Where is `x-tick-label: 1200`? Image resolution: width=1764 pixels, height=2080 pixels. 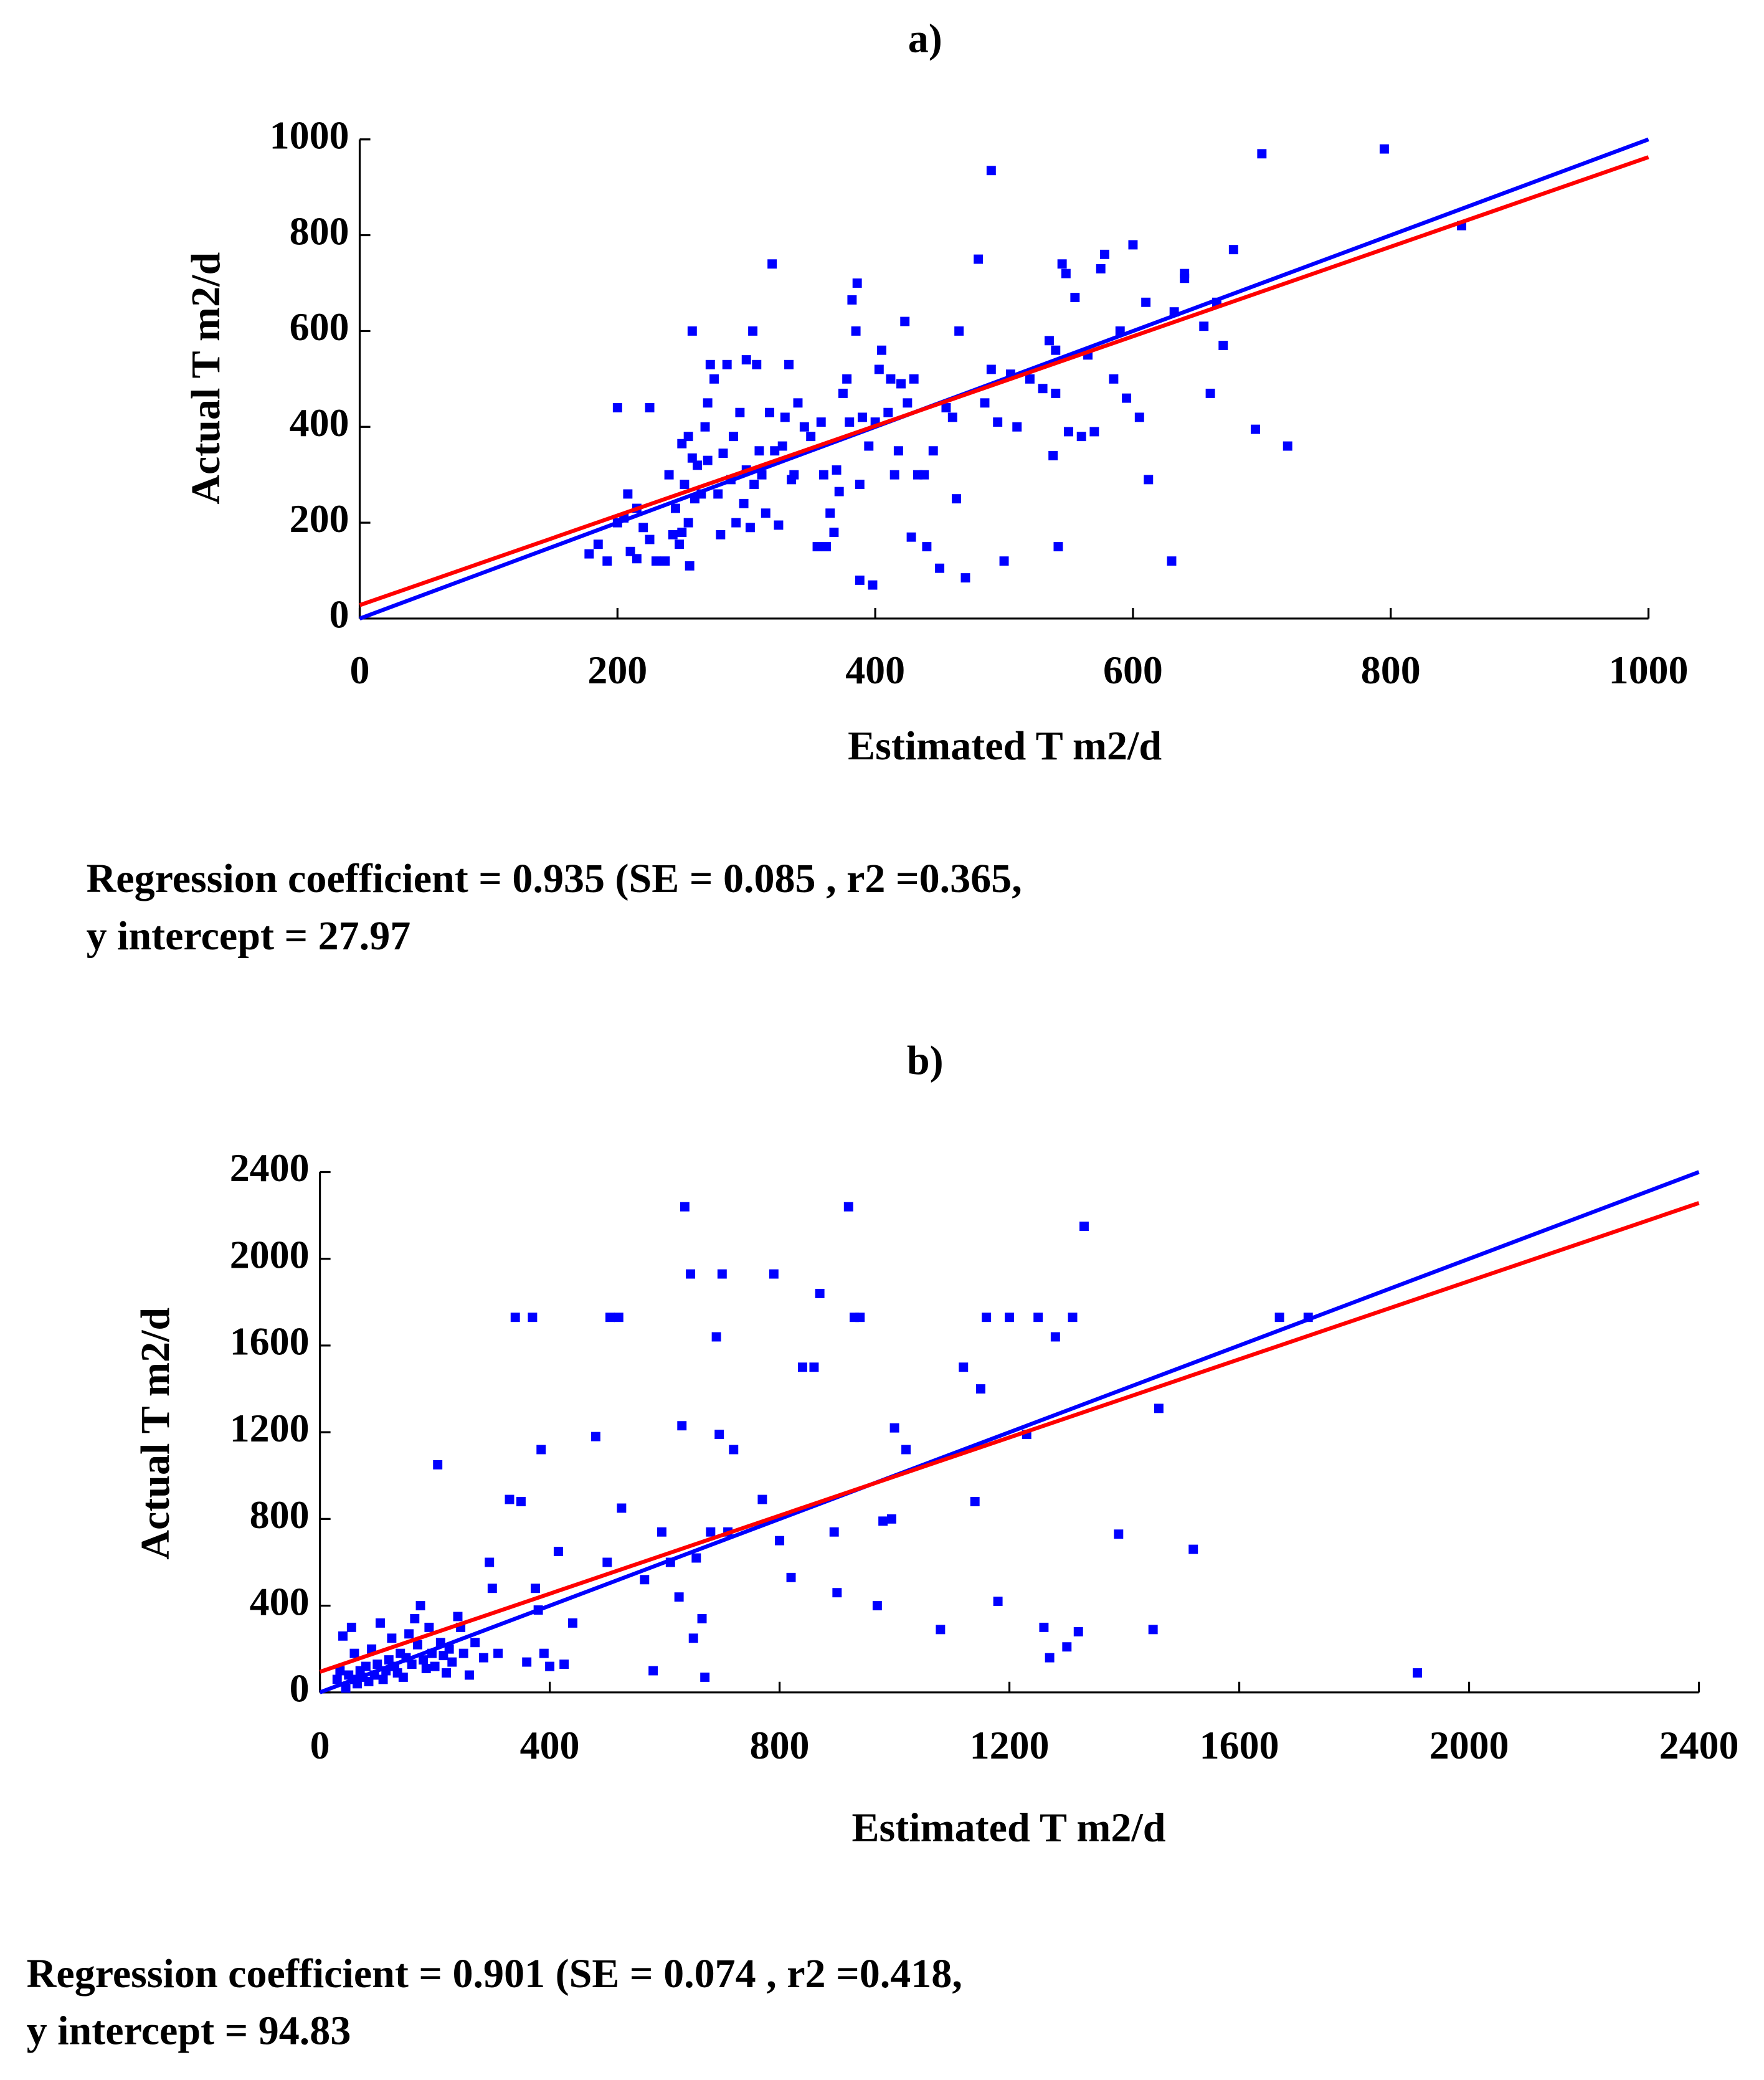 x-tick-label: 1200 is located at coordinates (1010, 1745).